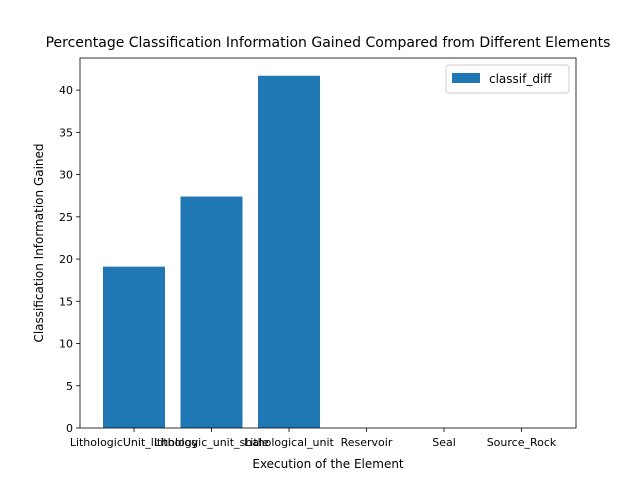  What do you see at coordinates (66, 90) in the screenshot?
I see `y-tick-label: 40` at bounding box center [66, 90].